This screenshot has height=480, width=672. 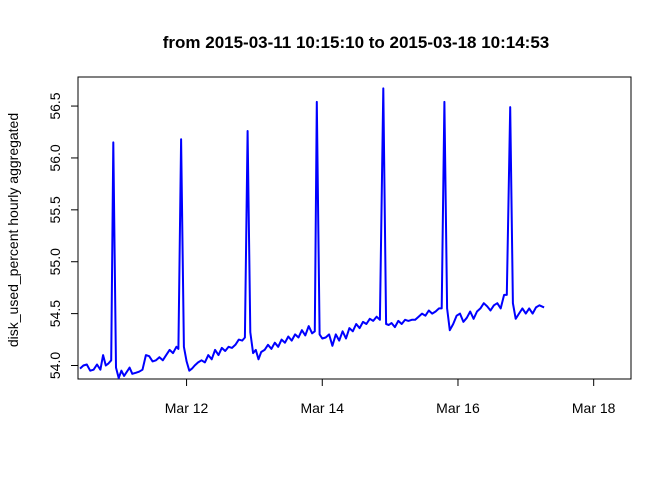 I want to click on y-axis-label: disk_used_percent hourly aggregated, so click(x=13, y=230).